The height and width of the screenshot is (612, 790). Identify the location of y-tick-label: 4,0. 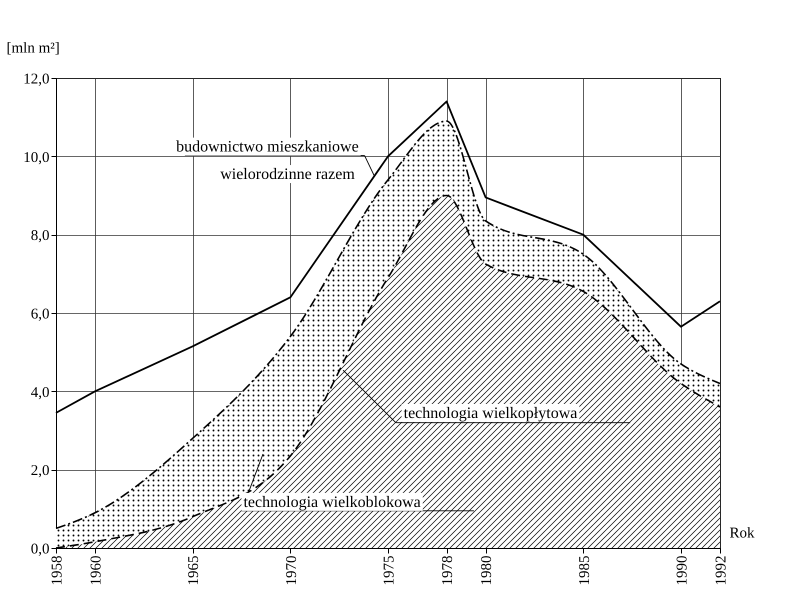
(40, 392).